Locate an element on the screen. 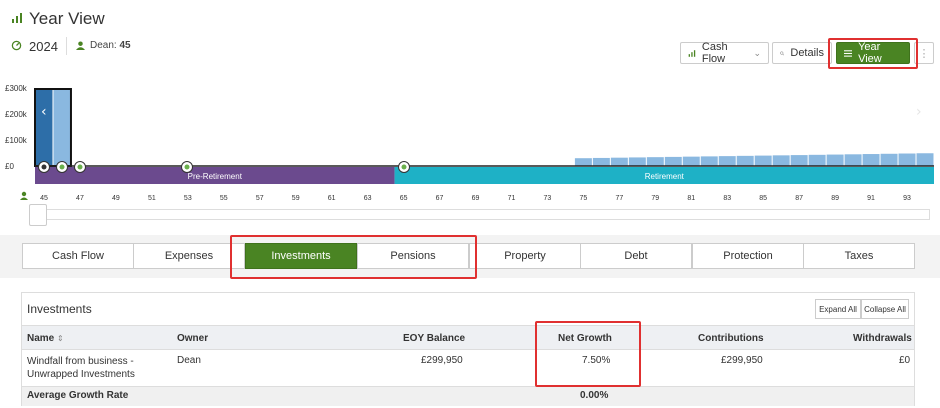  age-tick-label: 87 is located at coordinates (799, 198).